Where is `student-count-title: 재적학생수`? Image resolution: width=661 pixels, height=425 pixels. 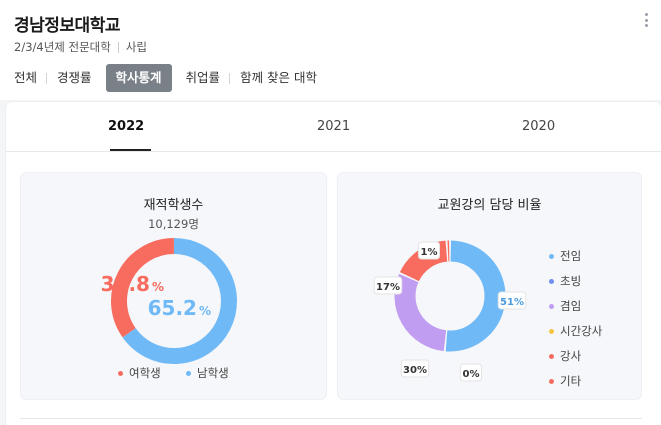
student-count-title: 재적학생수 is located at coordinates (173, 205).